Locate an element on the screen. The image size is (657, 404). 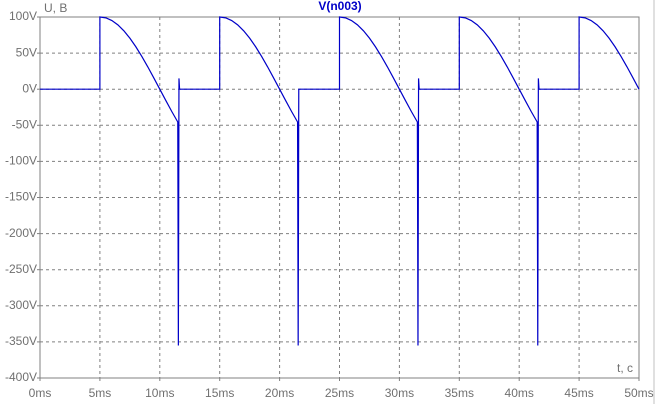
y-tick-label: -350V is located at coordinates (21, 341).